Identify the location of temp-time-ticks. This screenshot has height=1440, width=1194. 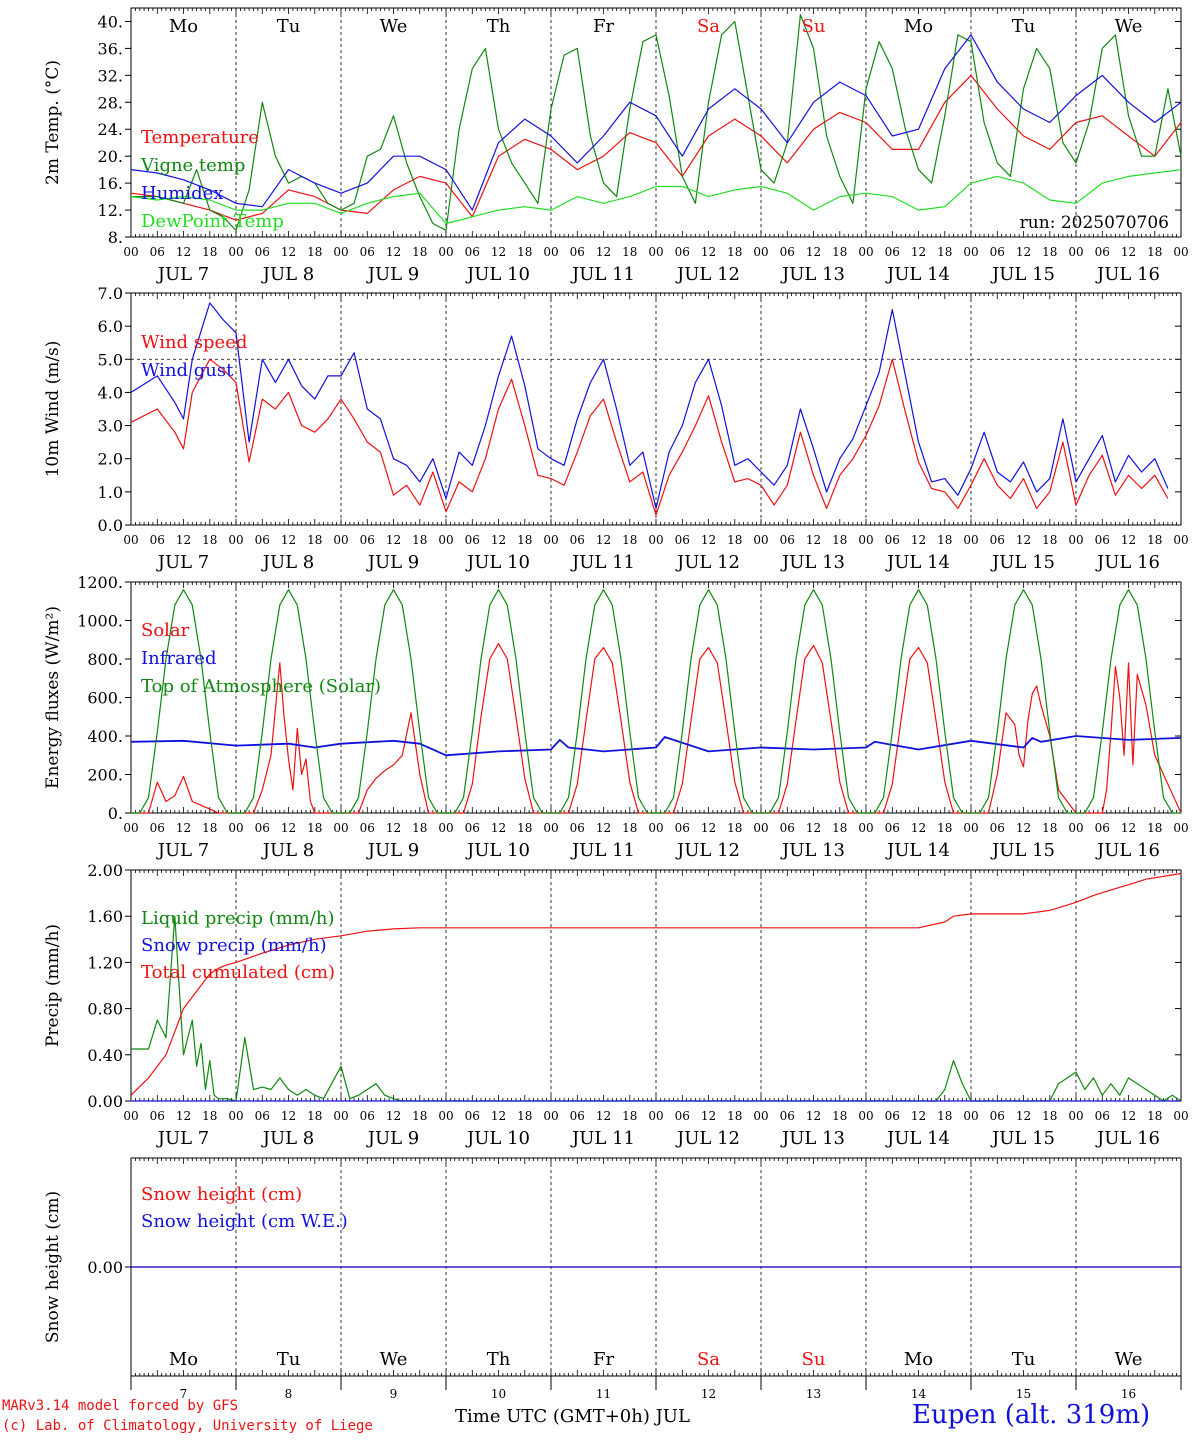
(656, 122).